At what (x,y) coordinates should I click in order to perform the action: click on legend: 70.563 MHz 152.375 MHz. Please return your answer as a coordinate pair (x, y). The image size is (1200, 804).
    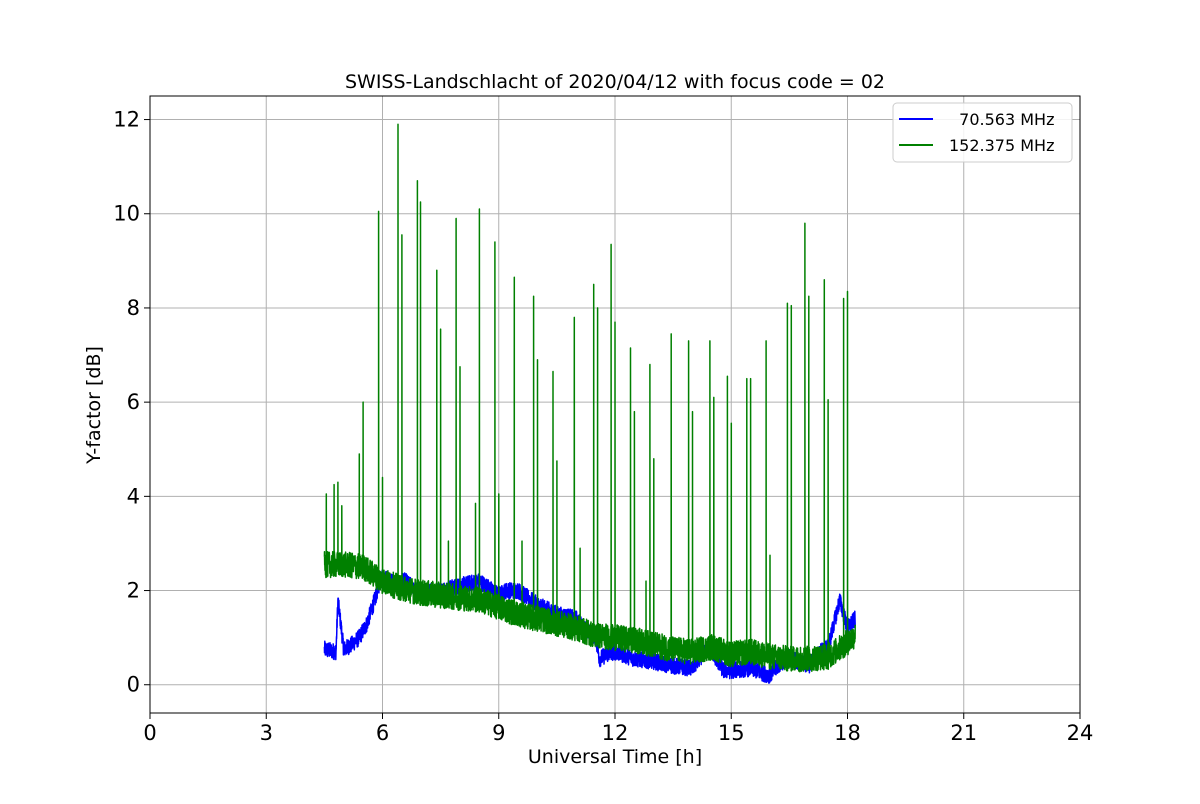
    Looking at the image, I should click on (982, 132).